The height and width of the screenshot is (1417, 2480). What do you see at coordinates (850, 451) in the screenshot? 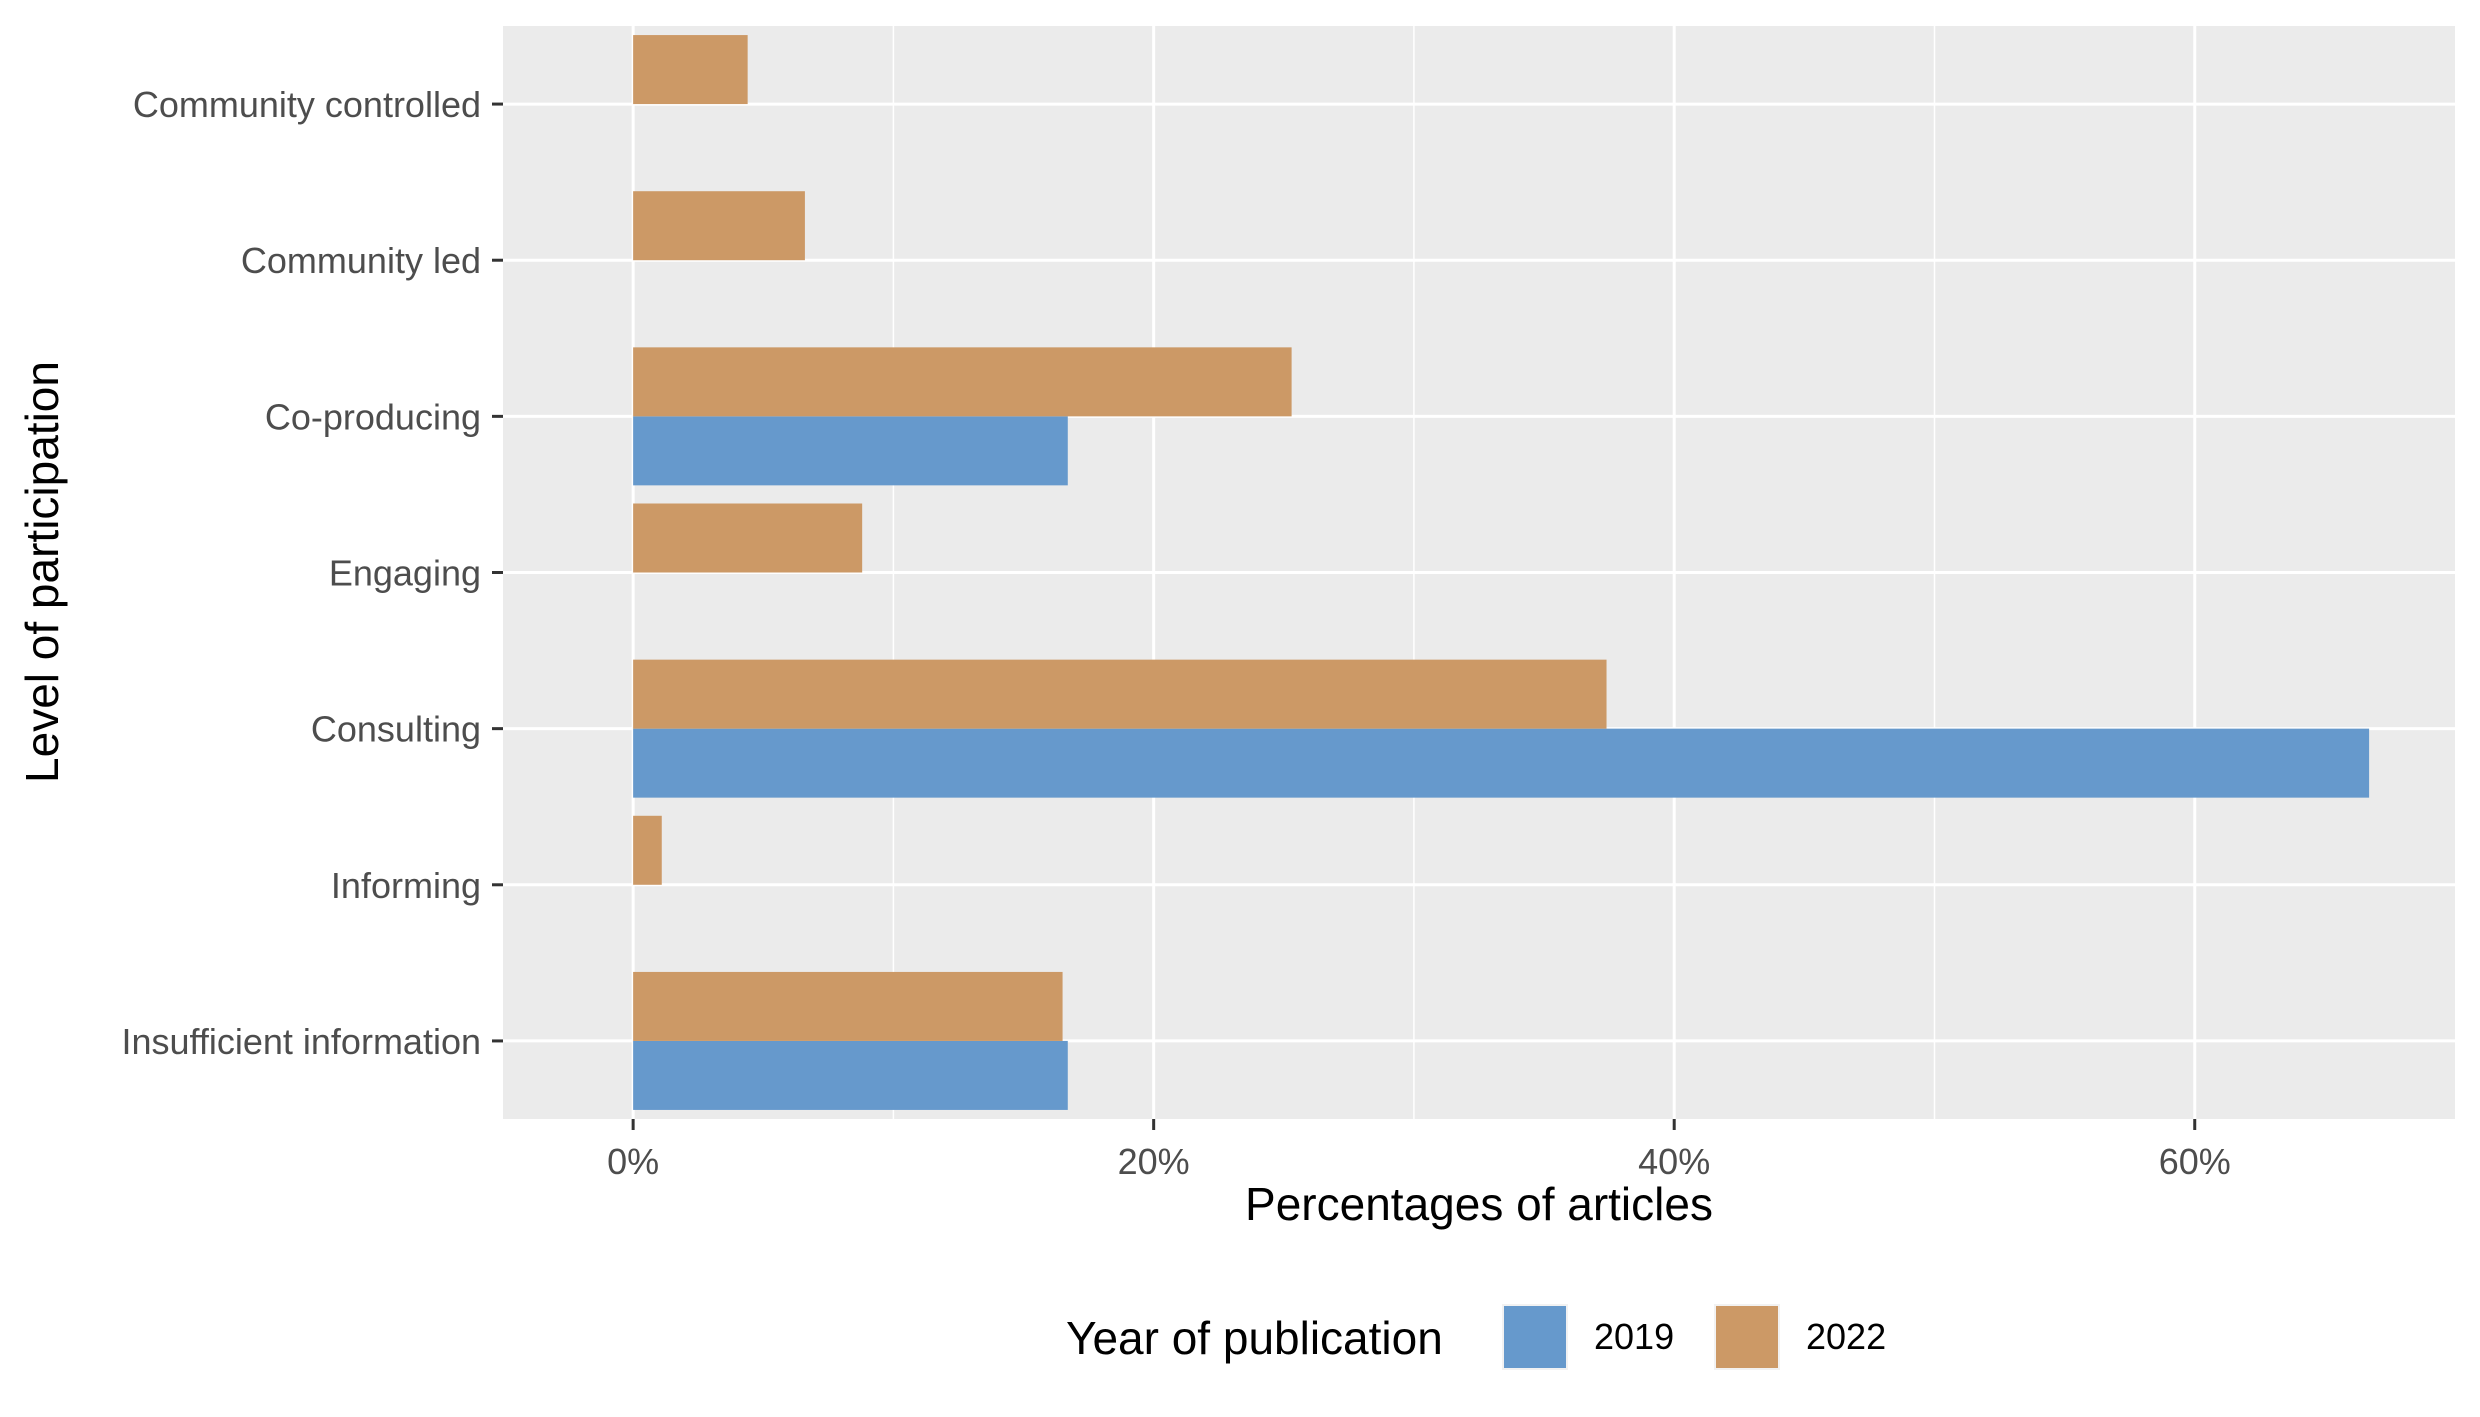
I see `bar-2019-co-producing` at bounding box center [850, 451].